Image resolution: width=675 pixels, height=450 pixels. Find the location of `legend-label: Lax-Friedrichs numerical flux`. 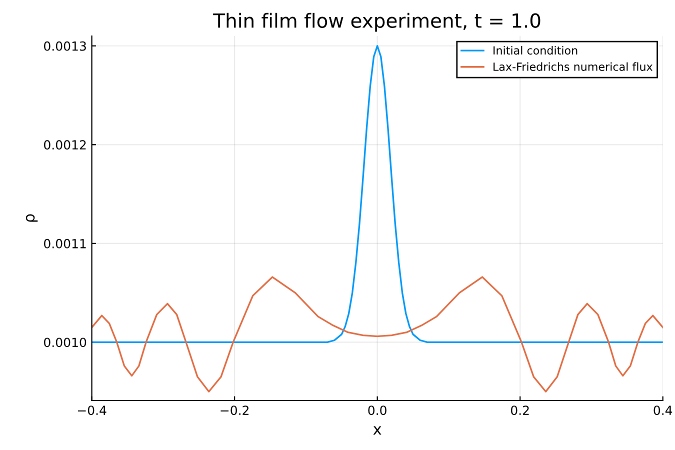

legend-label: Lax-Friedrichs numerical flux is located at coordinates (573, 66).